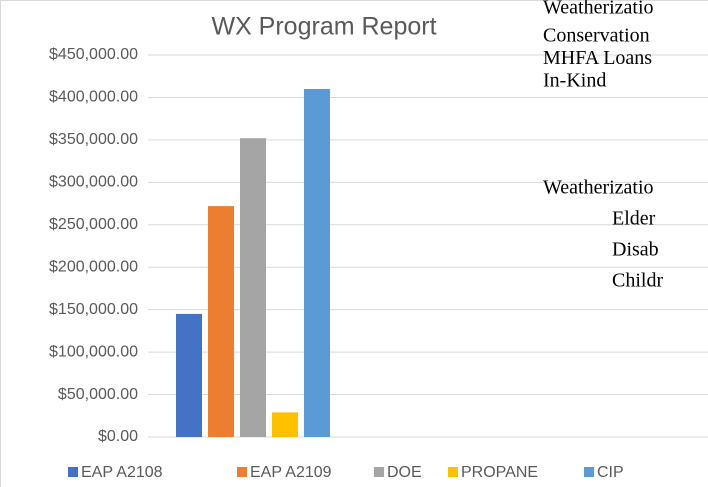 Image resolution: width=708 pixels, height=487 pixels. I want to click on document-subline: Childr, so click(637, 281).